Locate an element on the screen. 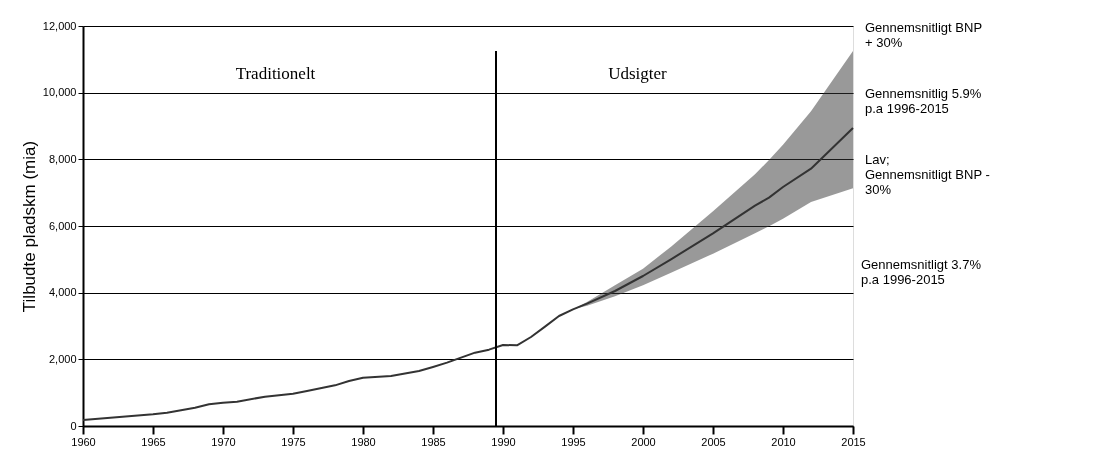  x-tick-label: 2000 is located at coordinates (643, 441).